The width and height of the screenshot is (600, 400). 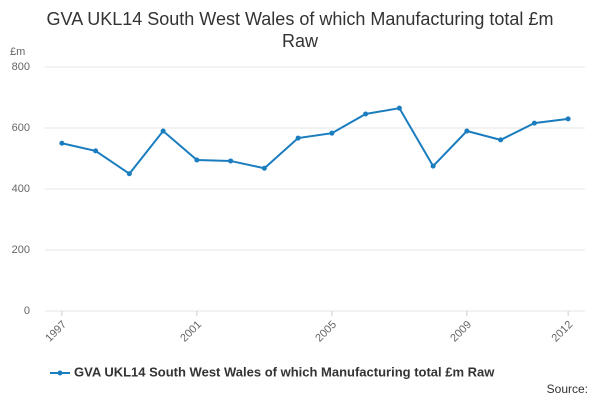 What do you see at coordinates (567, 389) in the screenshot?
I see `source: Source:` at bounding box center [567, 389].